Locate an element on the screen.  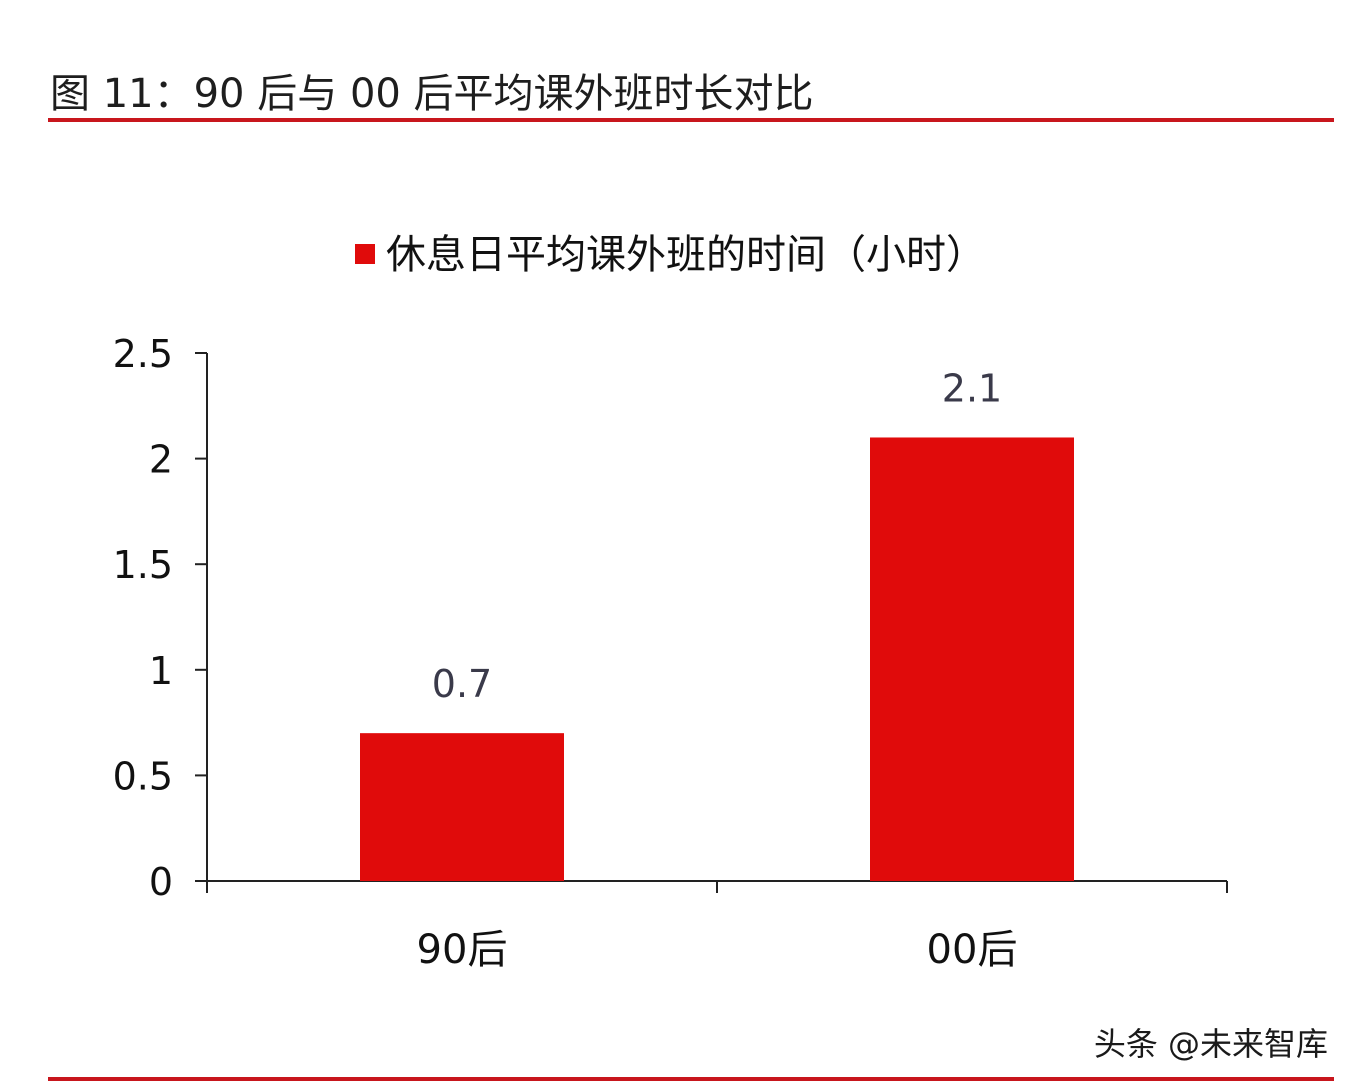
source-watermark: 头条 @未来智库 is located at coordinates (1210, 1044).